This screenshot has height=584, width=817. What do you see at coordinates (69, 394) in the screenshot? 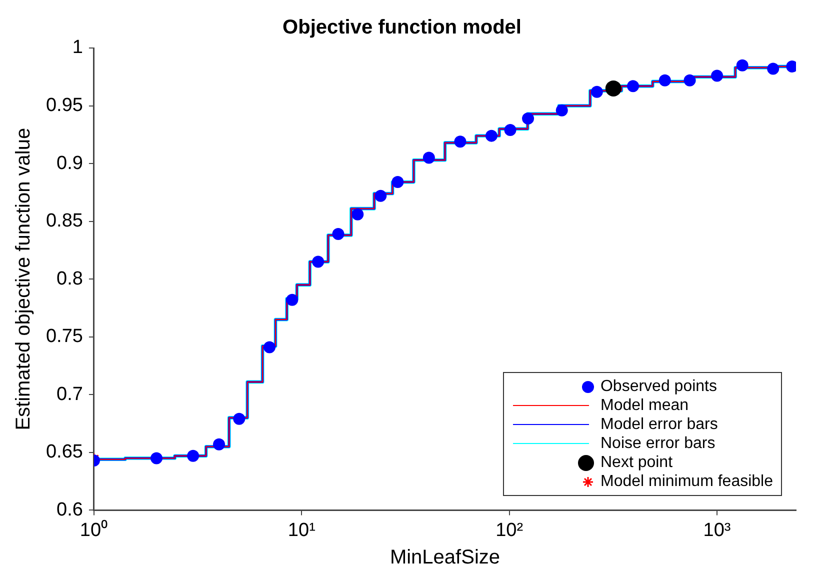
I see `y-tick-label: 0.7` at bounding box center [69, 394].